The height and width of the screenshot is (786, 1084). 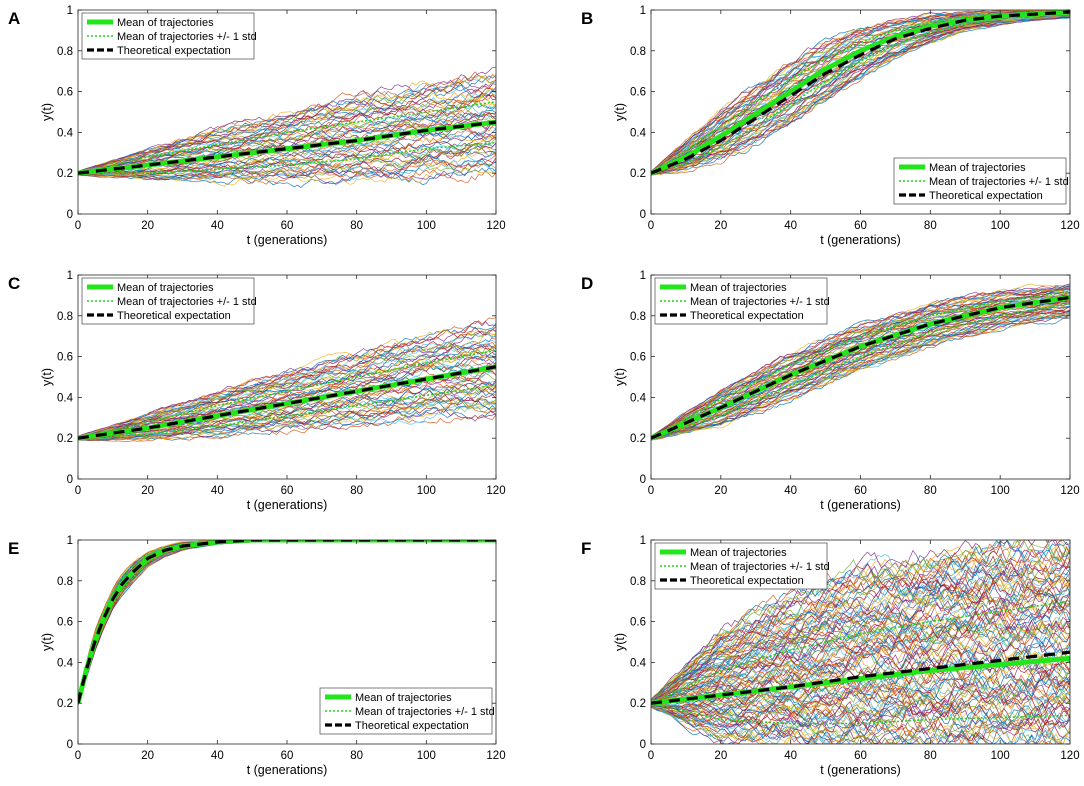 I want to click on panel-letter: F, so click(x=586, y=548).